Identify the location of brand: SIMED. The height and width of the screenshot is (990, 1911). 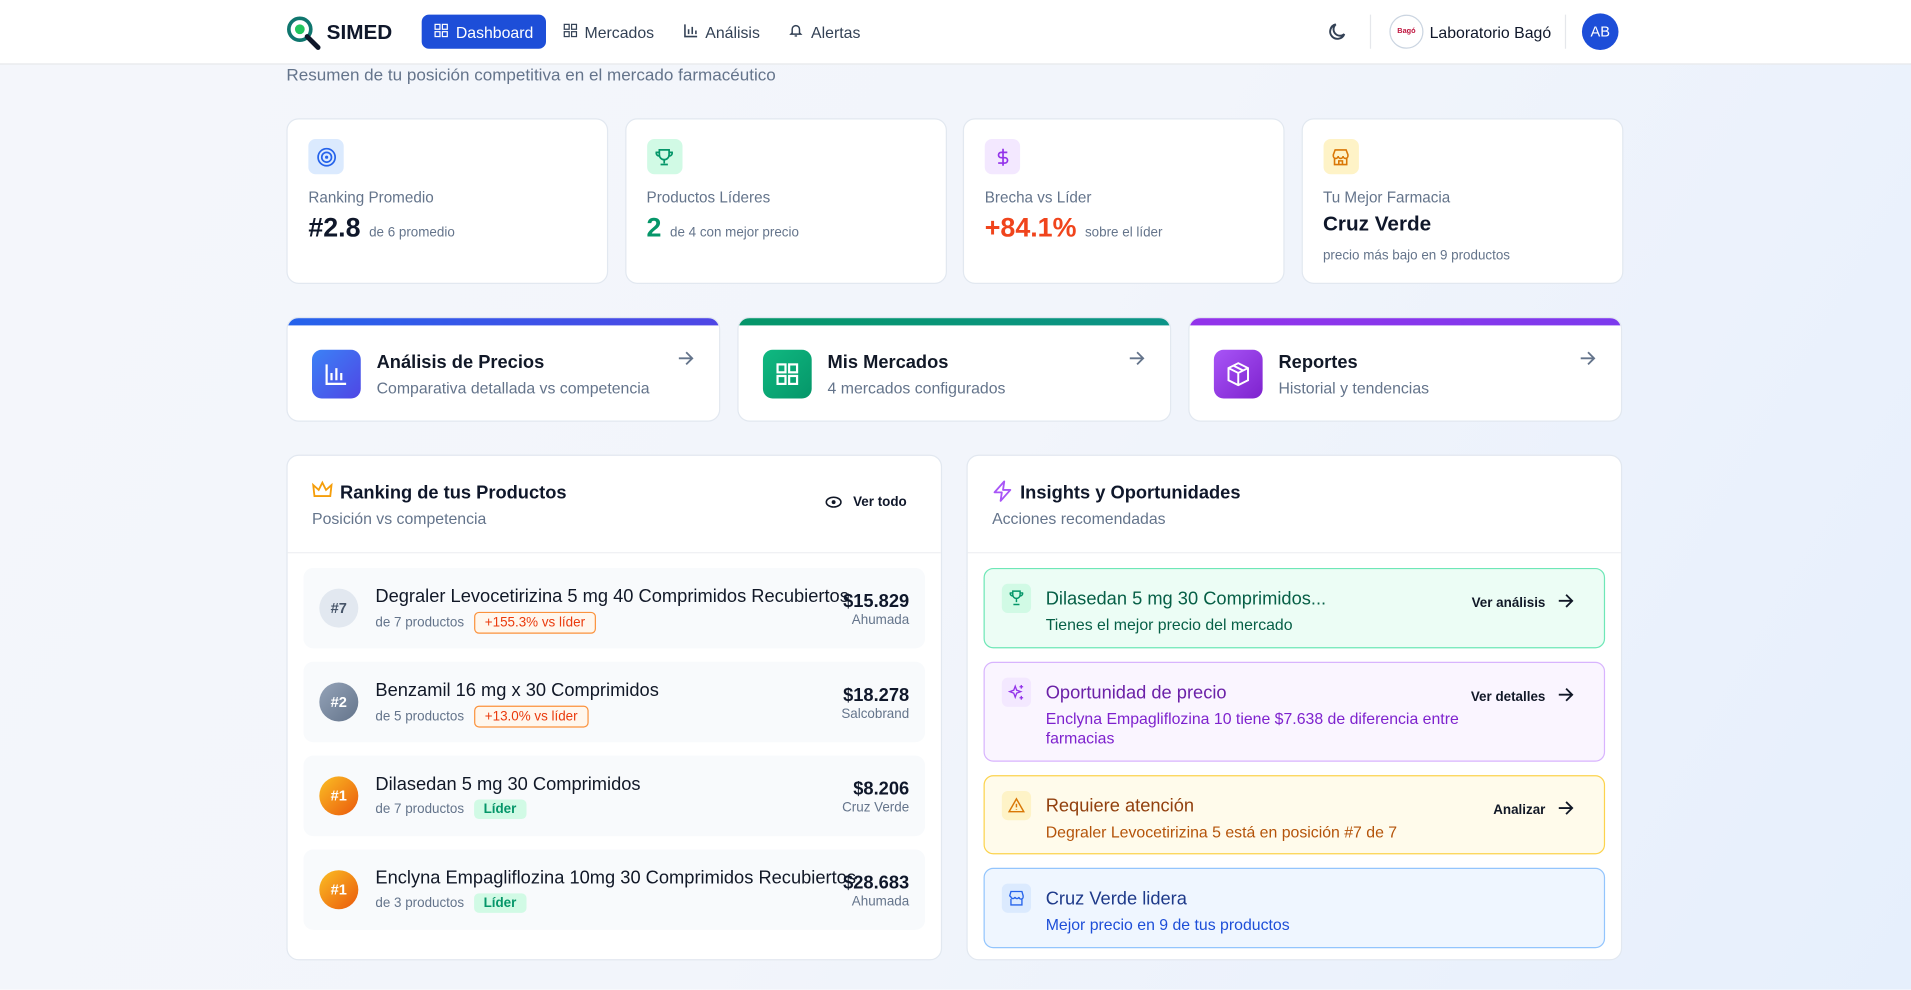
(359, 32).